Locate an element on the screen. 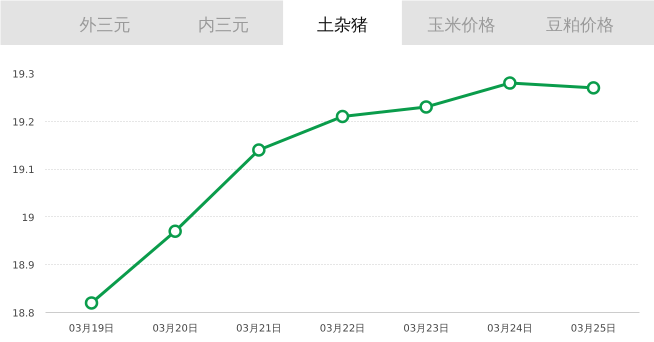 The width and height of the screenshot is (654, 342). y-tick-label: 19 is located at coordinates (28, 218).